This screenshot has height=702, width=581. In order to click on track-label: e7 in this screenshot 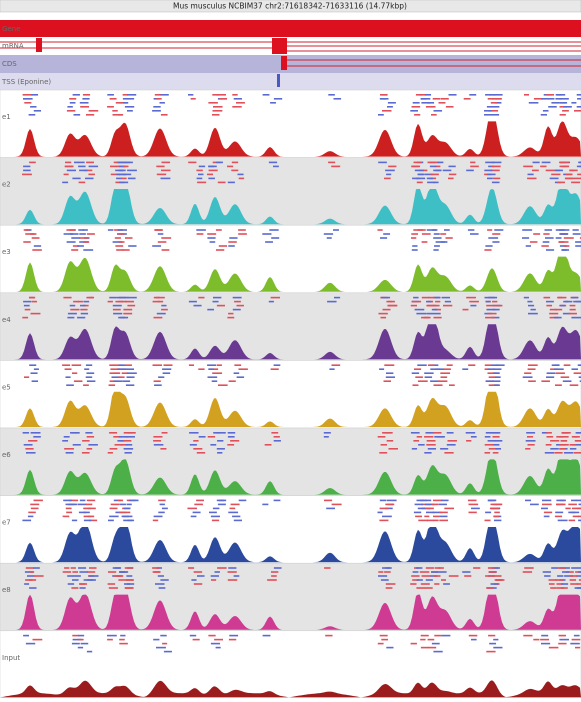, I will do `click(6, 523)`.